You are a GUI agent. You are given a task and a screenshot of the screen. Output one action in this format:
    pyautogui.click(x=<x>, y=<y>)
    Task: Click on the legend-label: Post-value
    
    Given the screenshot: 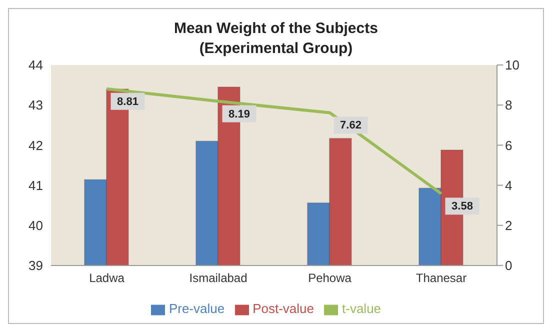 What is the action you would take?
    pyautogui.click(x=283, y=308)
    